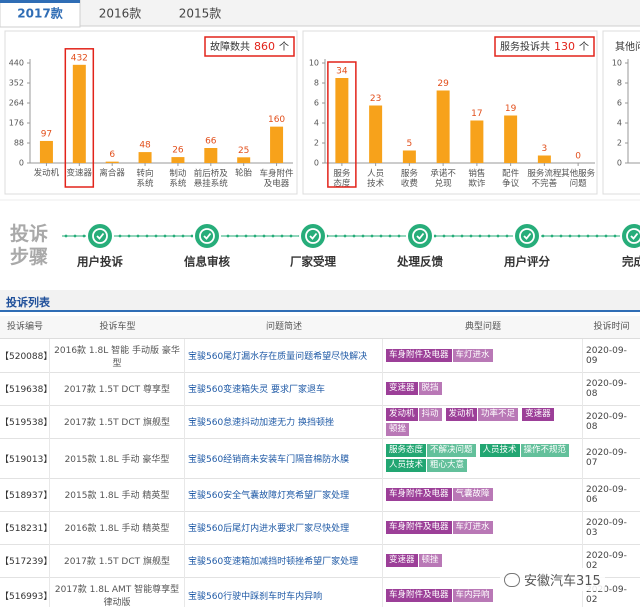 Image resolution: width=640 pixels, height=607 pixels. Describe the element at coordinates (611, 592) in the screenshot. I see `date-cell: 2020-09-02` at that location.